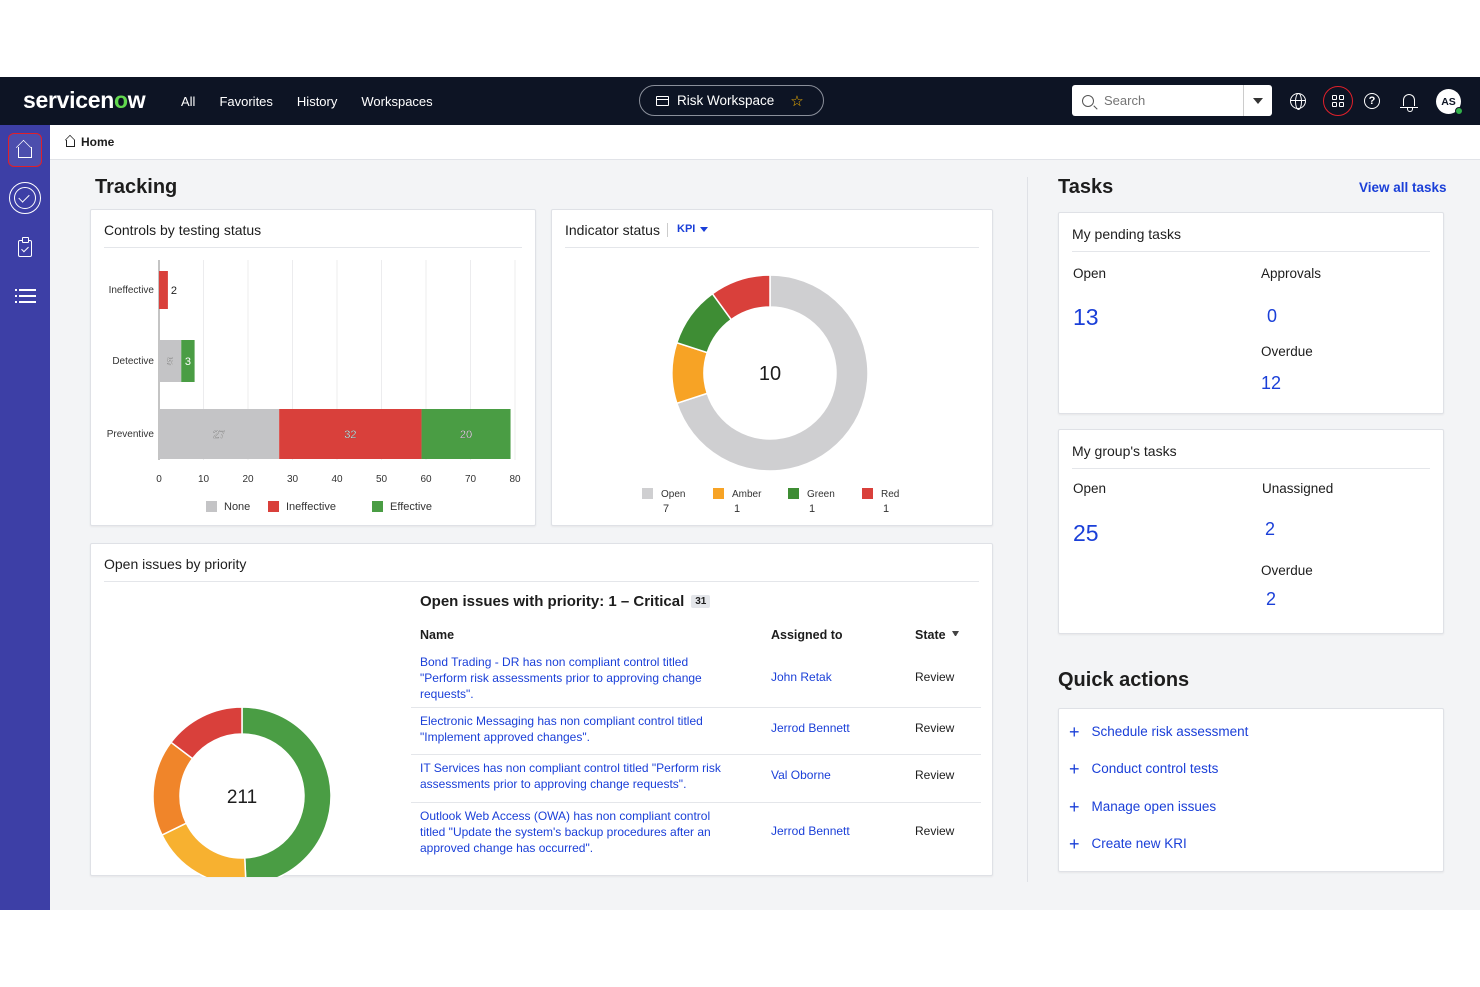 The width and height of the screenshot is (1480, 987). What do you see at coordinates (1449, 102) in the screenshot?
I see `user-avatar: AS` at bounding box center [1449, 102].